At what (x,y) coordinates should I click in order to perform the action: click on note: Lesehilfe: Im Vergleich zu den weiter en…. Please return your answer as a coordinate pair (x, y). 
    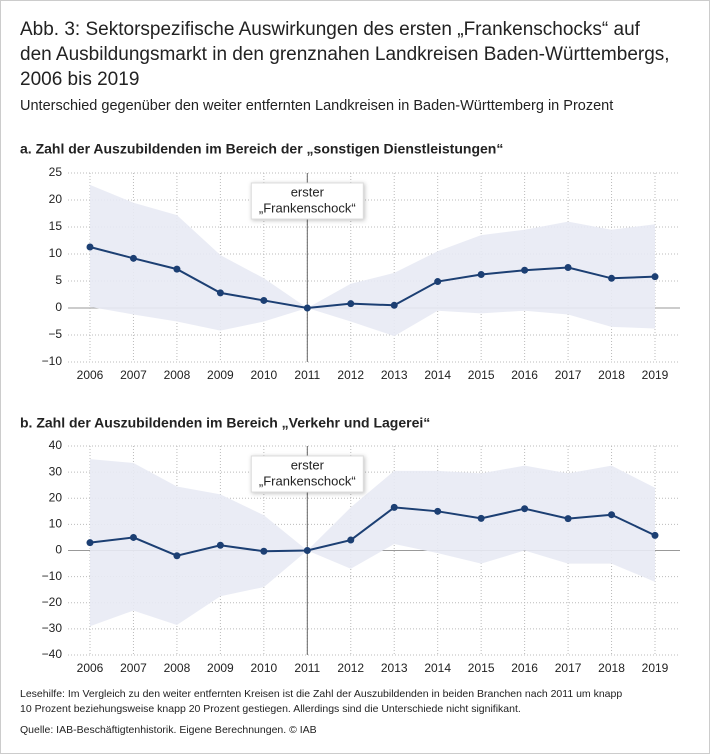
    Looking at the image, I should click on (321, 694).